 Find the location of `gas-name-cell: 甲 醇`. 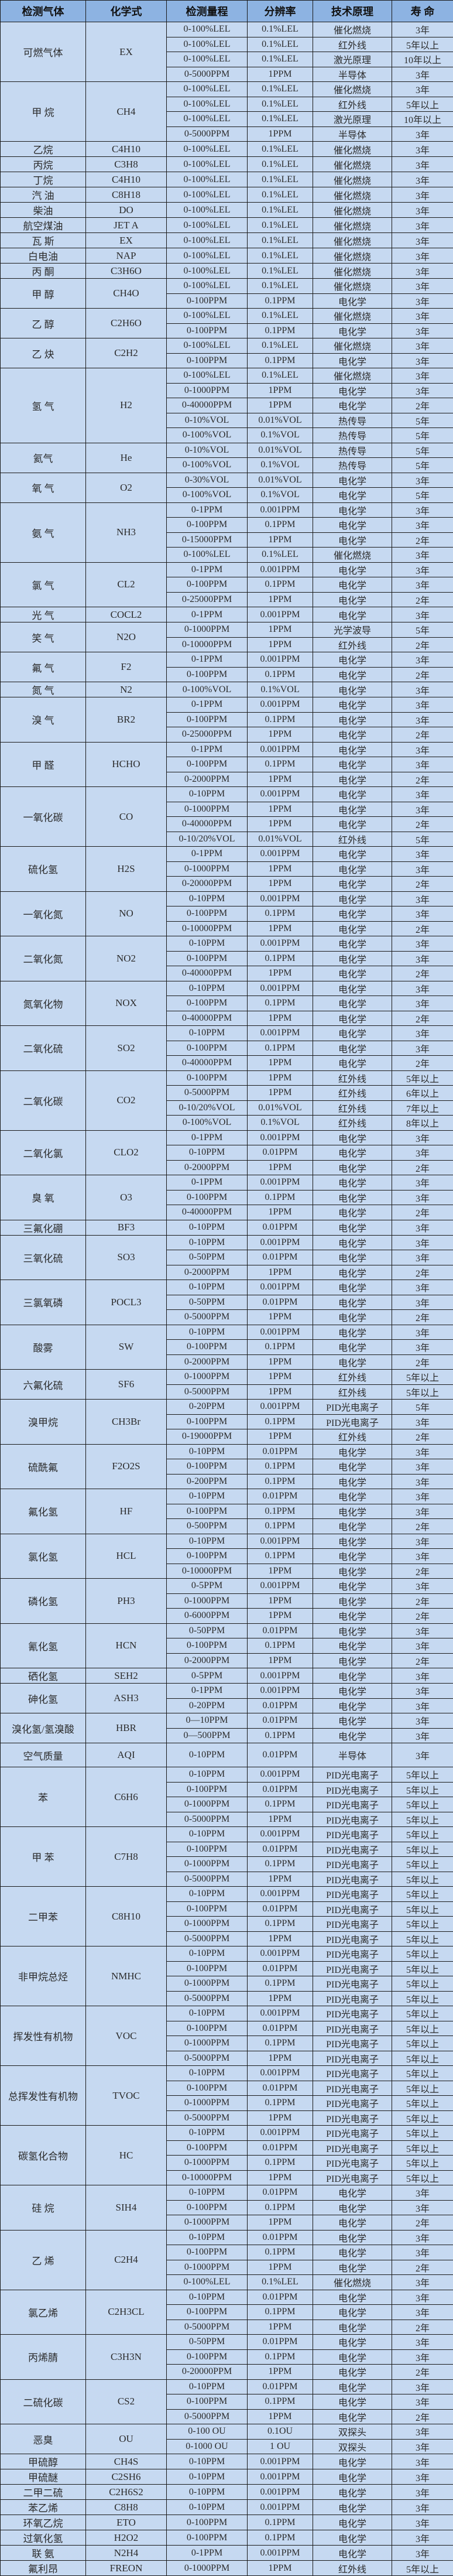

gas-name-cell: 甲 醇 is located at coordinates (44, 294).